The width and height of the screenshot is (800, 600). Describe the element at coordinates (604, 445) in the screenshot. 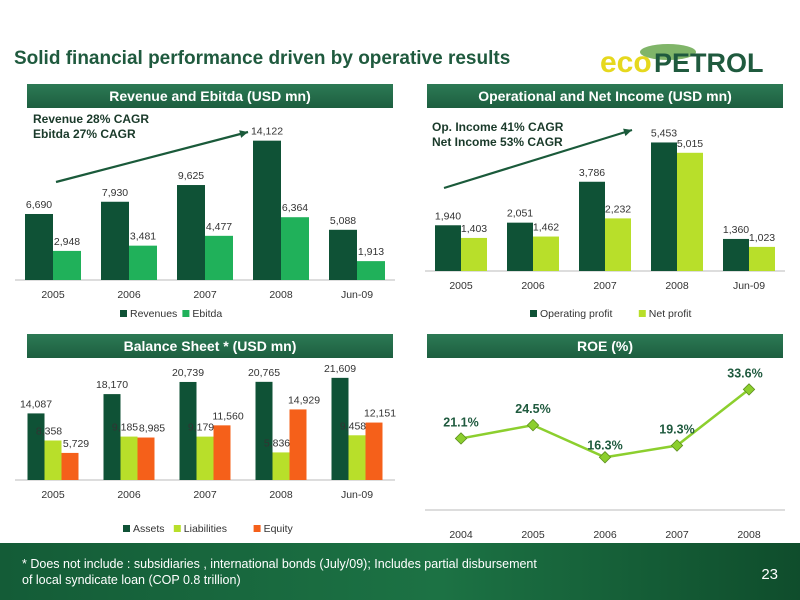

I see `roe-label: 16.3%` at that location.